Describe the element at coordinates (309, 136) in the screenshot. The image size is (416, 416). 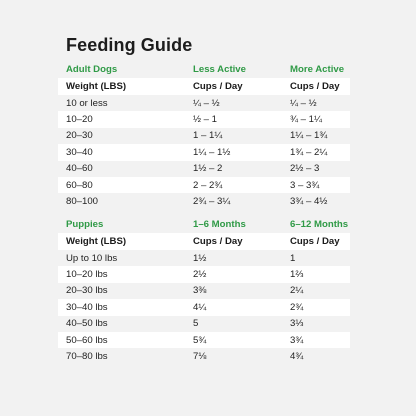
I see `more-active-cell: 1¼ – 1¾` at that location.